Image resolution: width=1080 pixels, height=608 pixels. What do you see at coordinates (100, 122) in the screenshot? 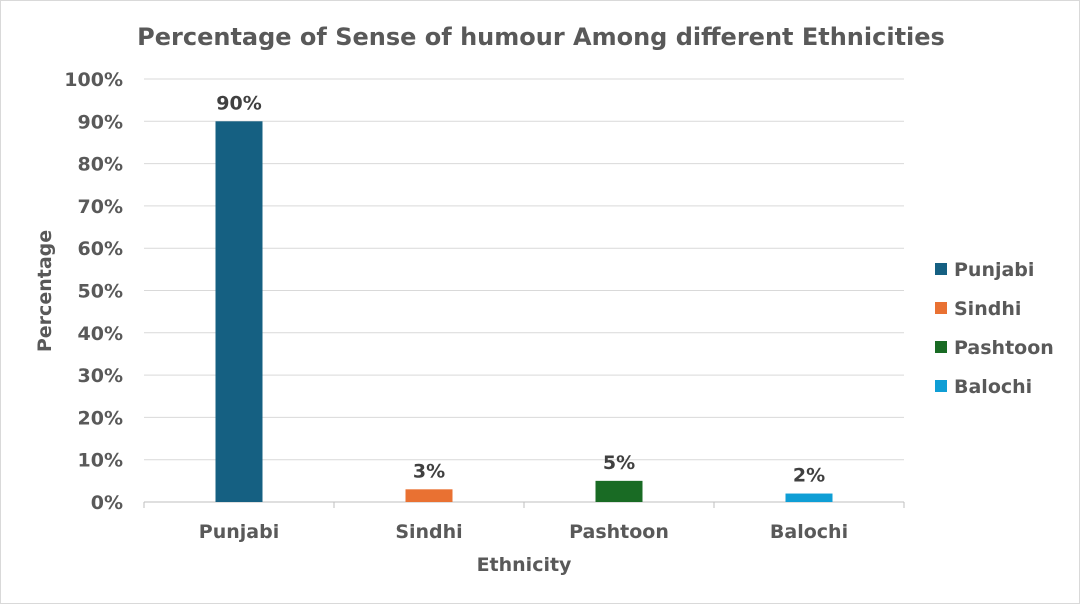
I see `y-tick-label: 90%` at bounding box center [100, 122].